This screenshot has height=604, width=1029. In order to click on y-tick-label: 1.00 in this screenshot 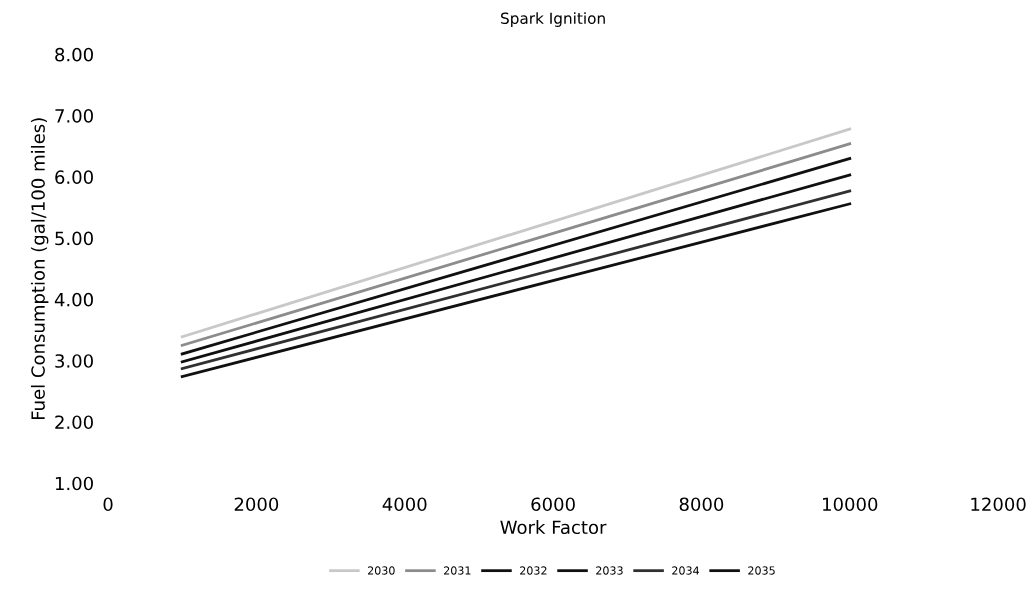, I will do `click(74, 483)`.